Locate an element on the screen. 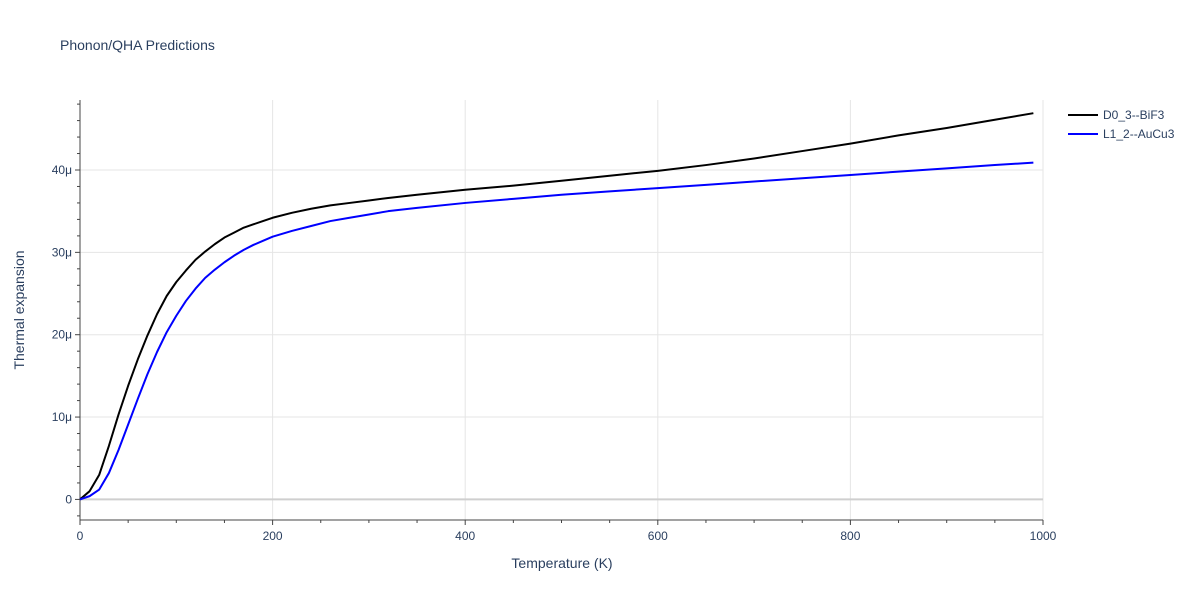  y-tick-label: 10μ is located at coordinates (62, 417).